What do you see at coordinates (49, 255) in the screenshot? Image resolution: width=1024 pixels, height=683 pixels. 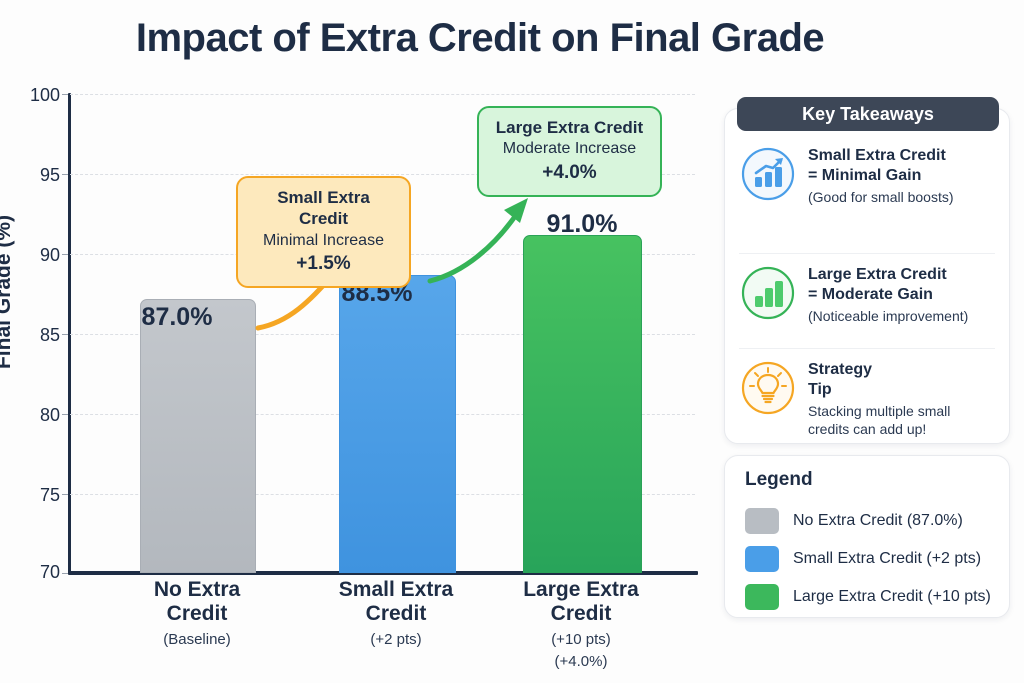 I see `y-tick-90: 90` at bounding box center [49, 255].